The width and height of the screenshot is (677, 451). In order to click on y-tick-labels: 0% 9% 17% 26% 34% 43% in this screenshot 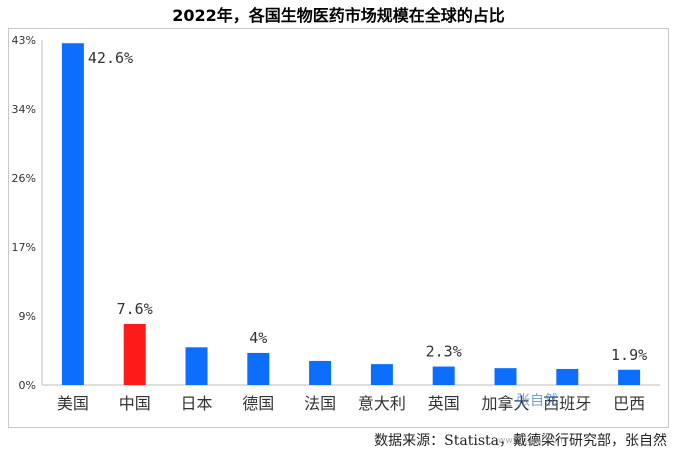, I will do `click(24, 213)`.